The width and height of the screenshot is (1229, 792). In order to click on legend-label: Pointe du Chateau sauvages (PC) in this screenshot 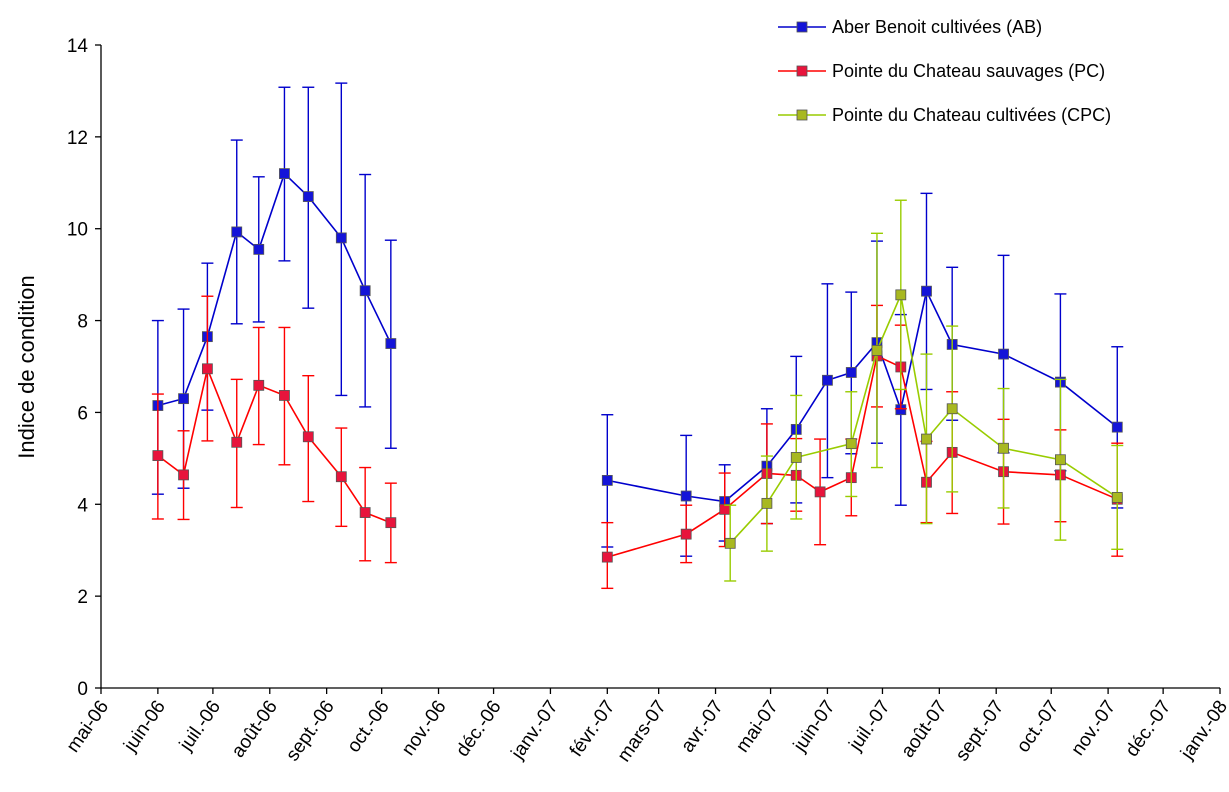, I will do `click(968, 71)`.